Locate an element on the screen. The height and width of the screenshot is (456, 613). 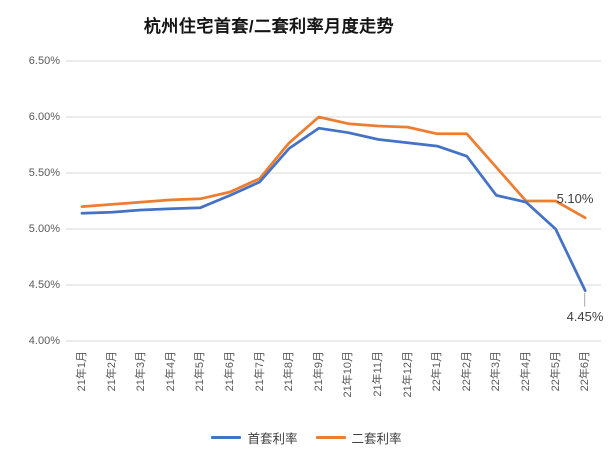
data-label-second-rate-end: 5.10% is located at coordinates (575, 198).